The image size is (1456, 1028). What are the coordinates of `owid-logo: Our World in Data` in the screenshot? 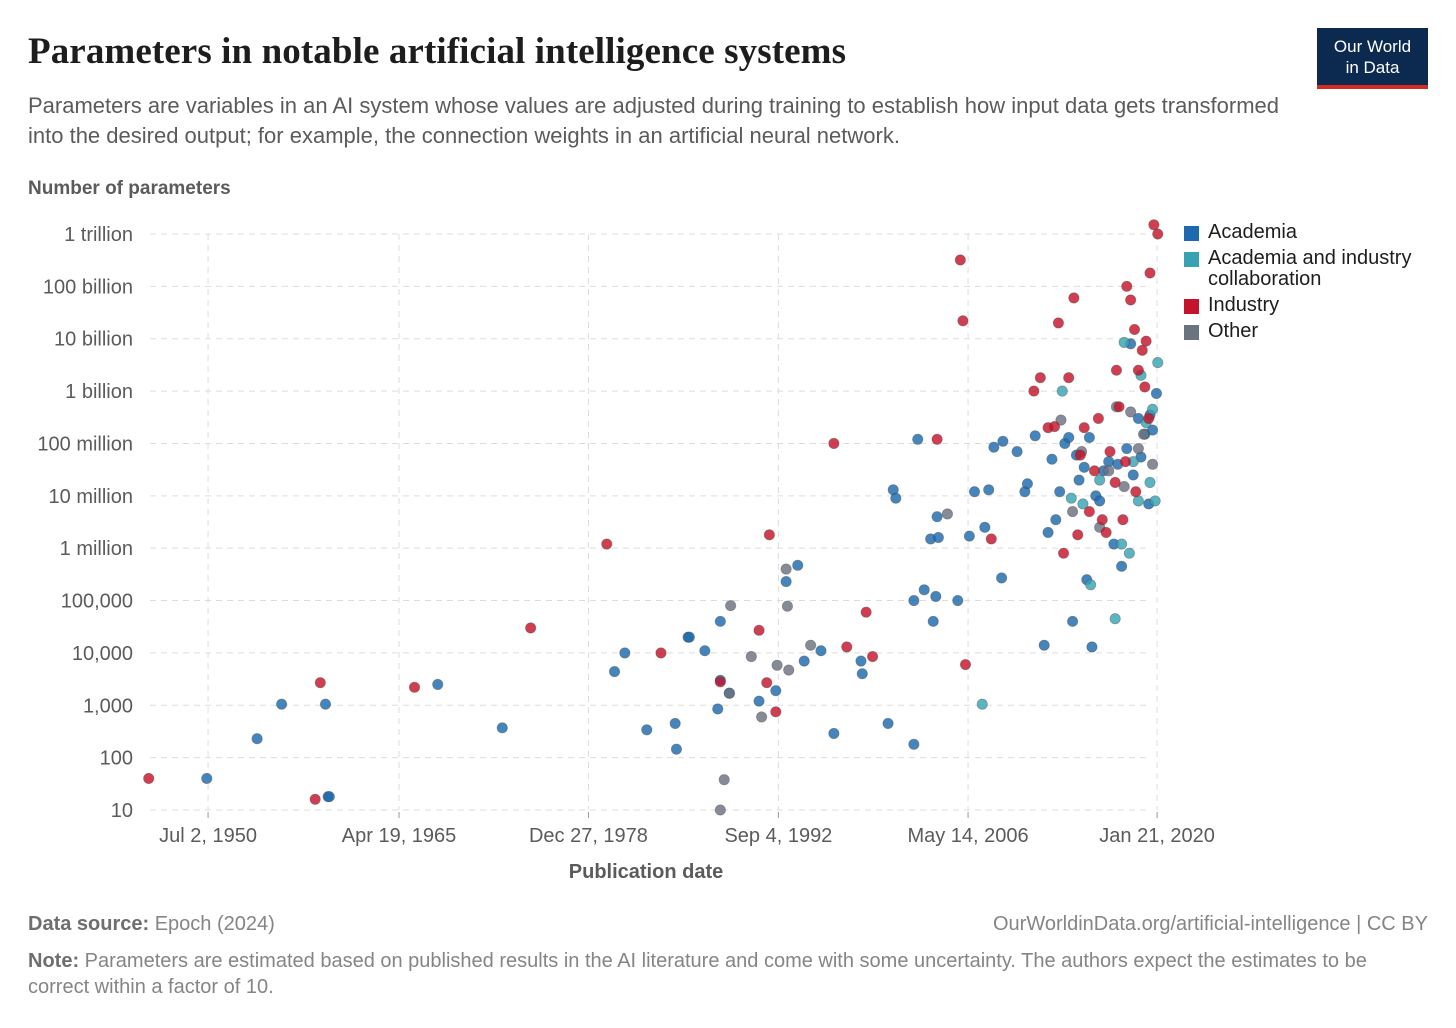 It's located at (1372, 58).